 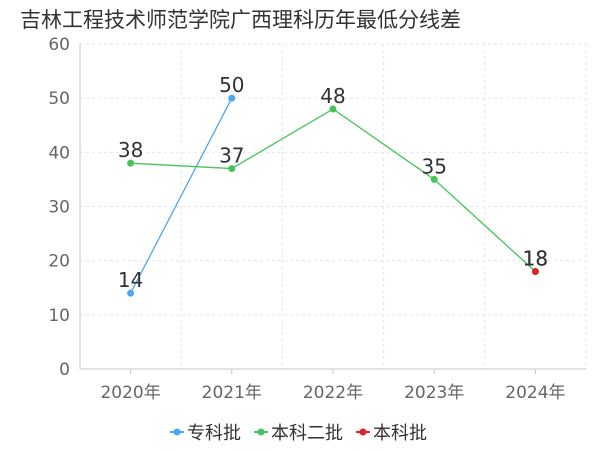 What do you see at coordinates (231, 85) in the screenshot?
I see `data-label: 50` at bounding box center [231, 85].